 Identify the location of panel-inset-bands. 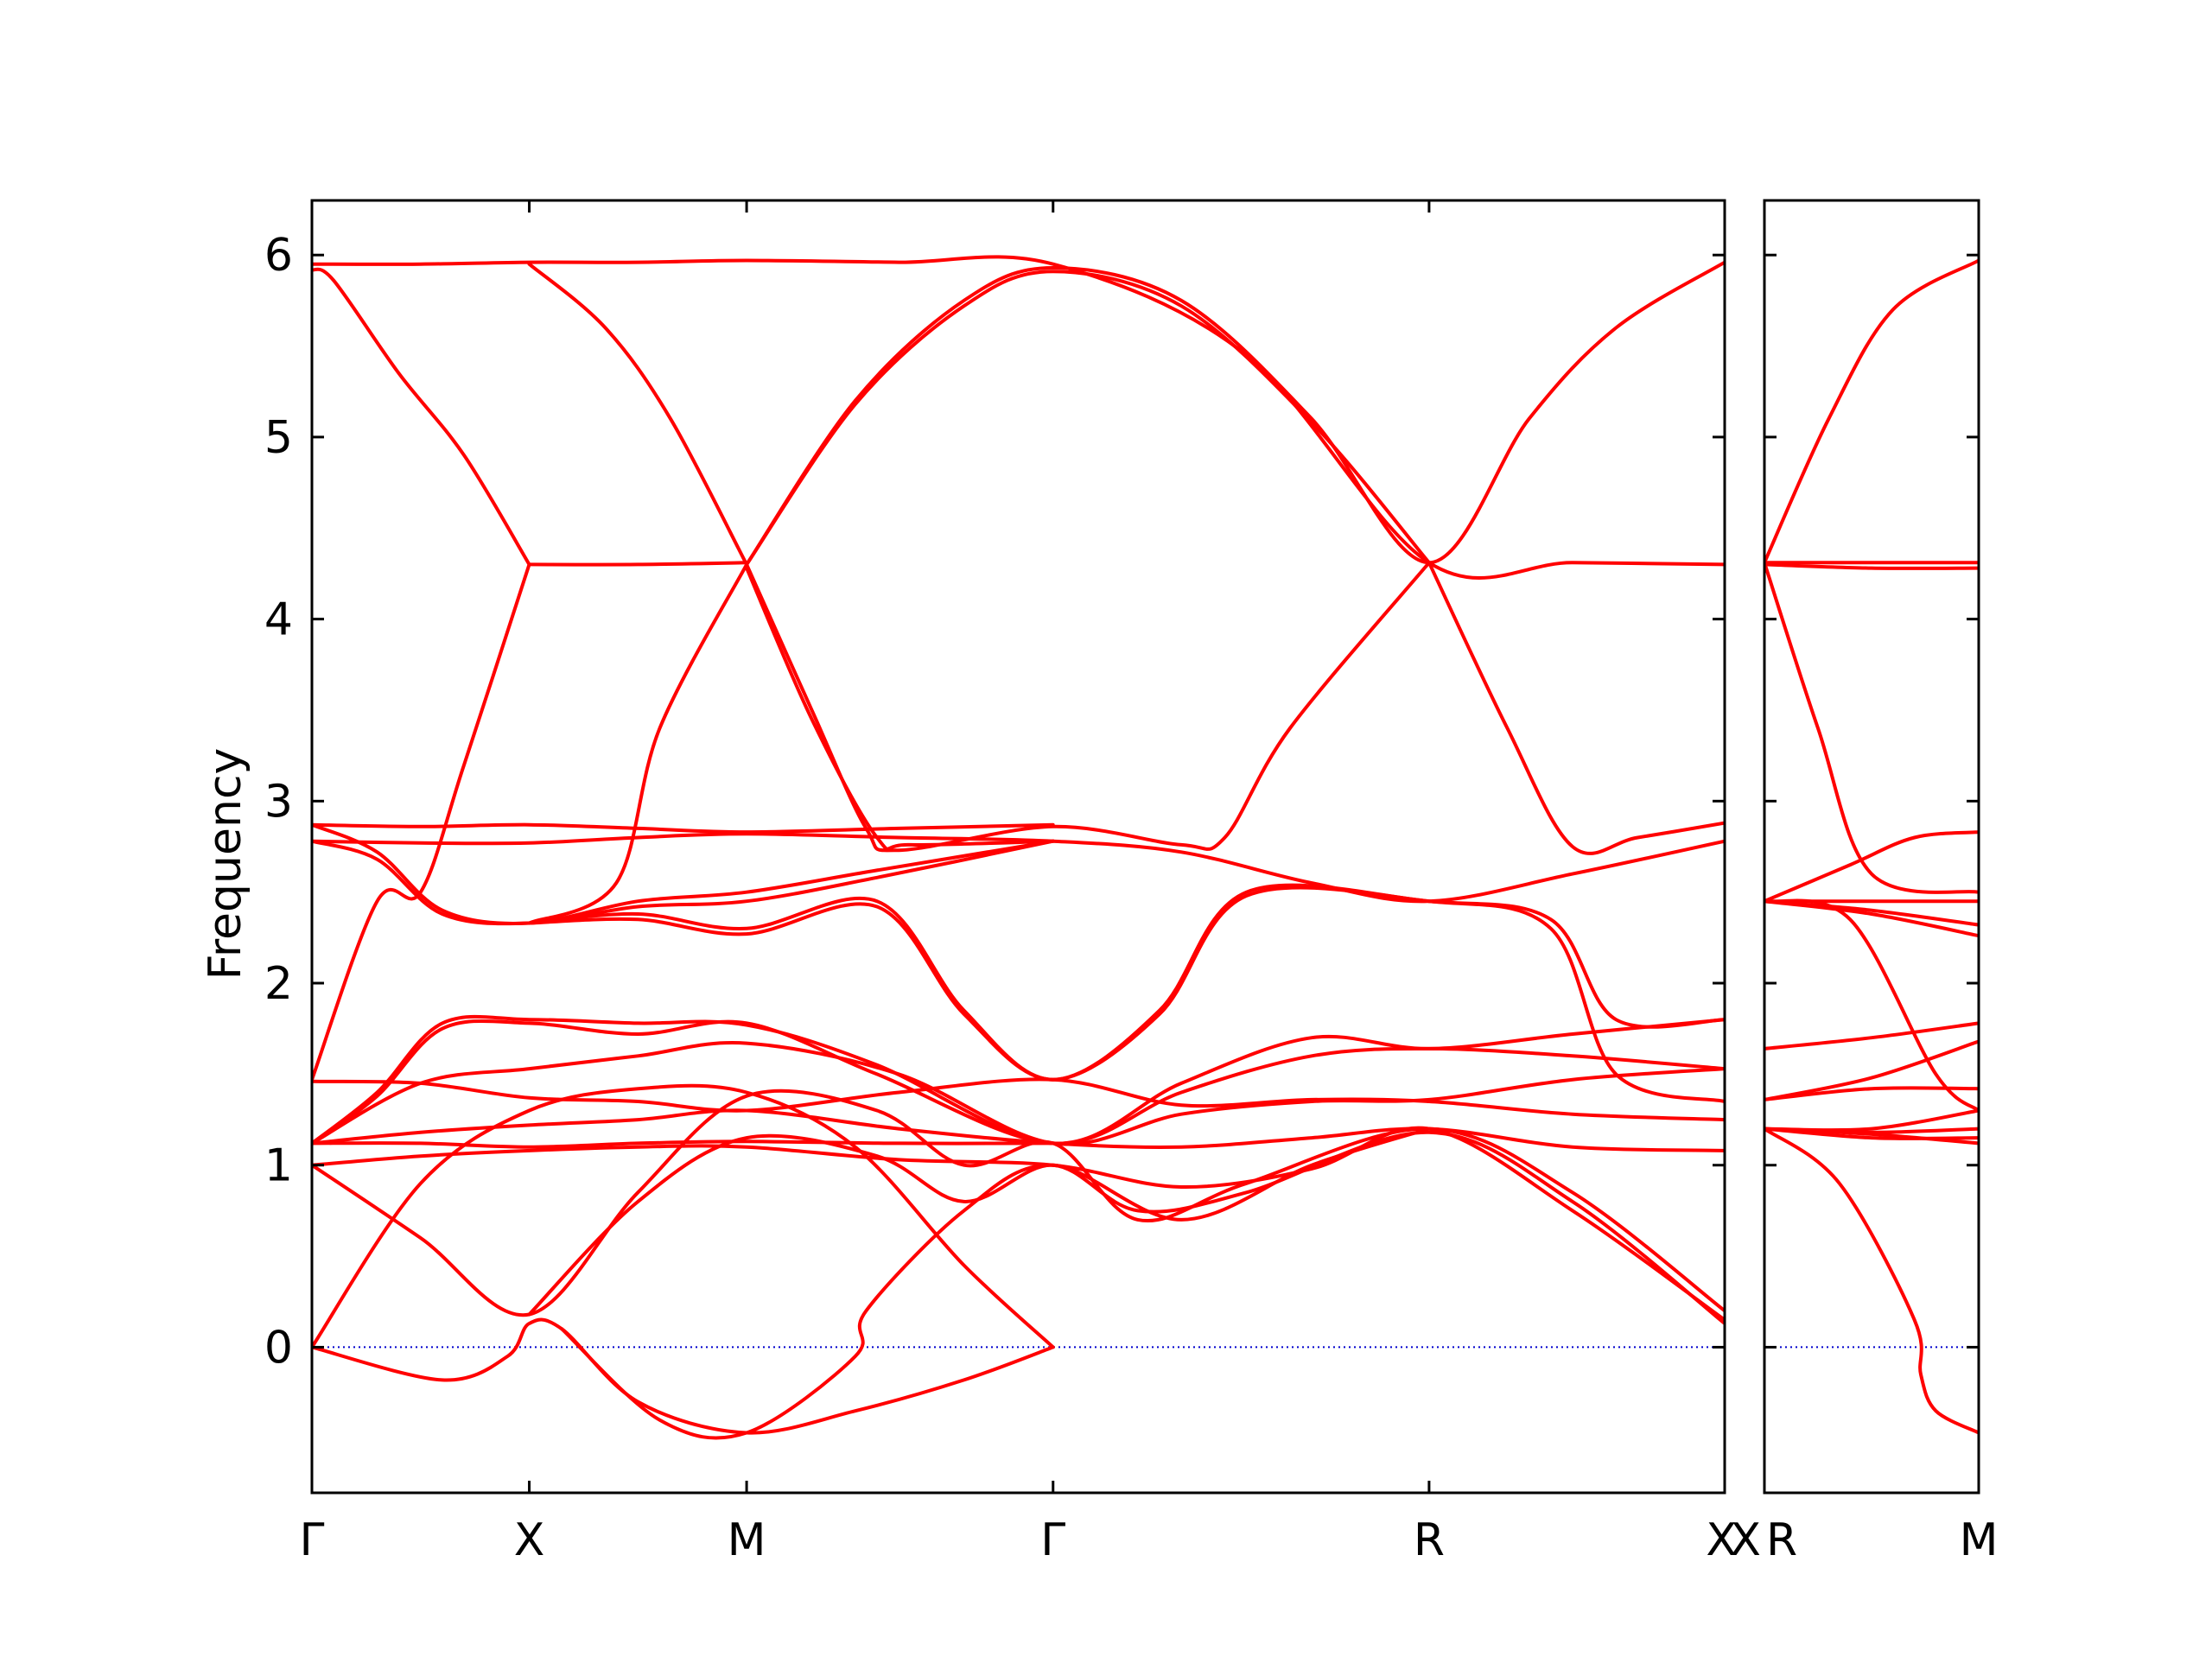
(1871, 847).